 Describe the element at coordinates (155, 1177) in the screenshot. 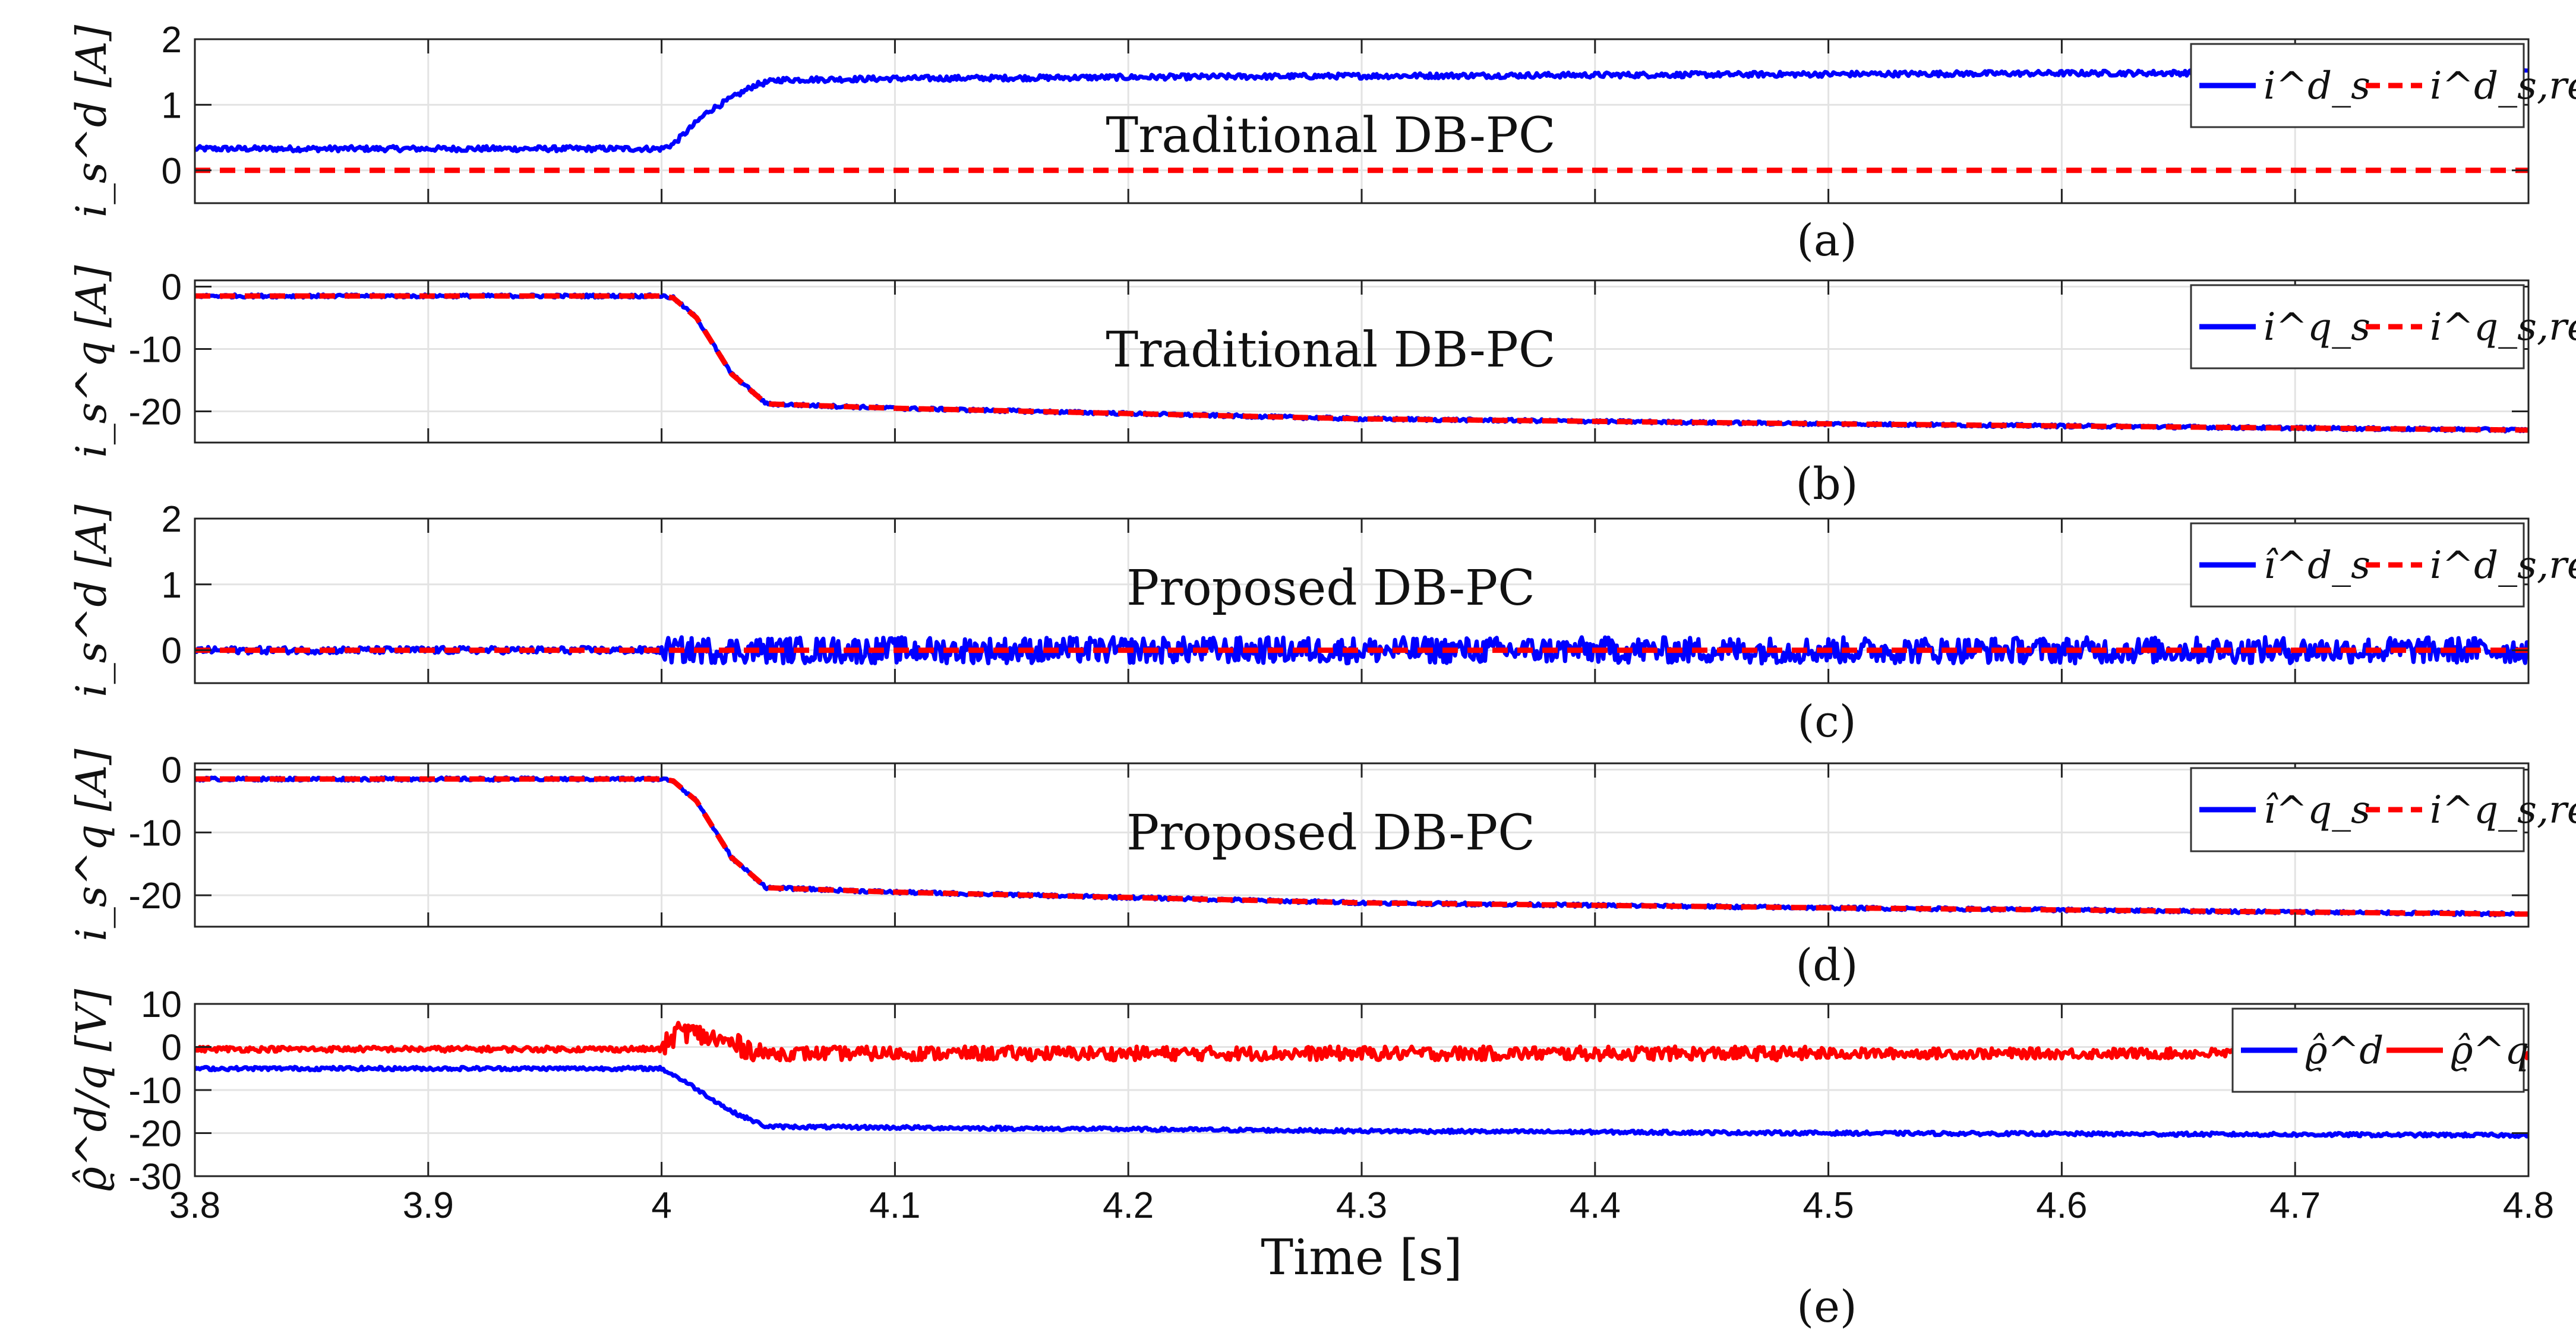

I see `y-tick-label: -30` at that location.